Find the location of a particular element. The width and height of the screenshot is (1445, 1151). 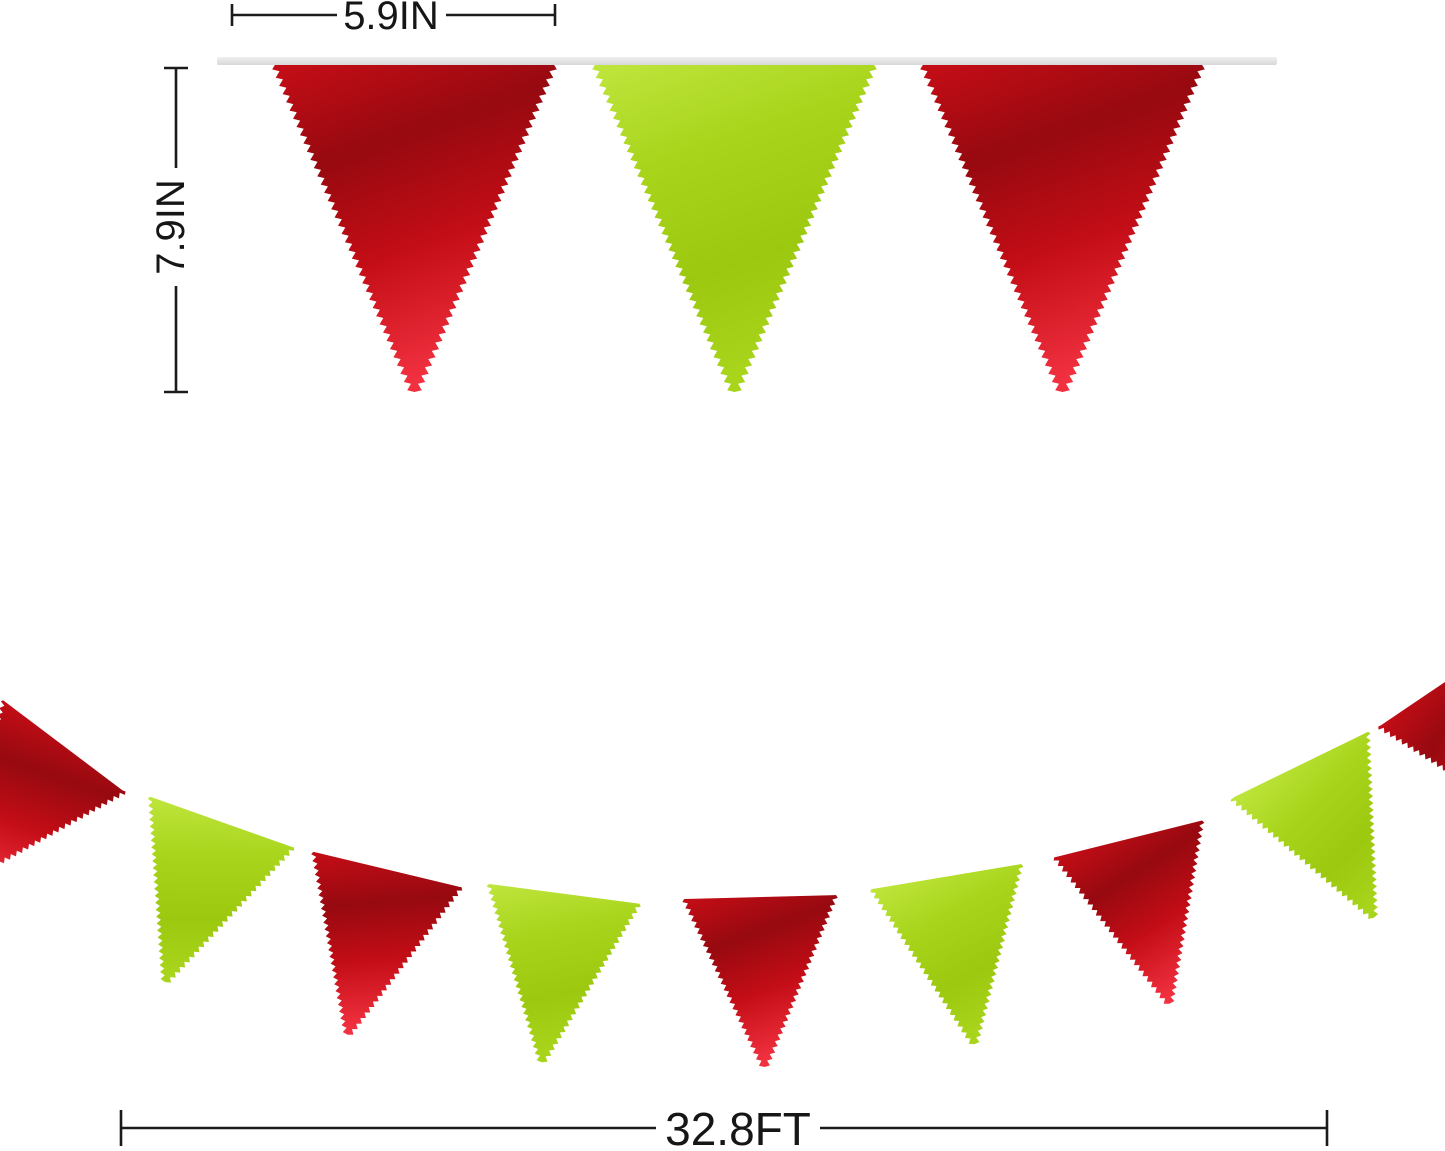

ribbon-strip is located at coordinates (747, 61).